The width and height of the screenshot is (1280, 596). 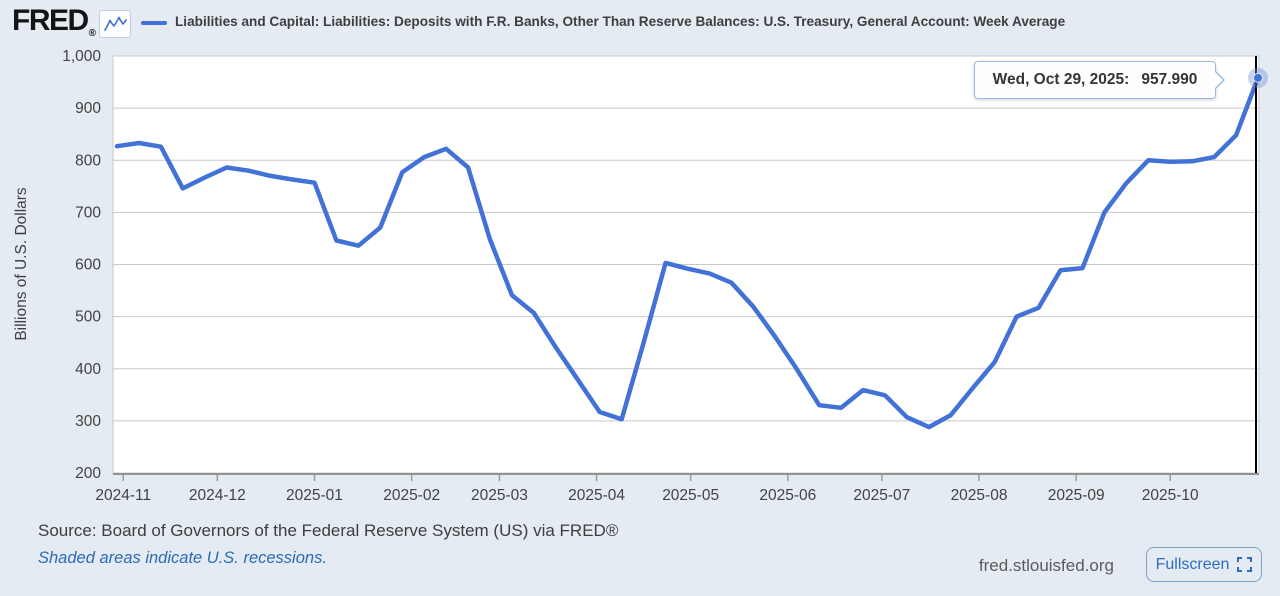 I want to click on tooltip-date: Wed, Oct 29, 2025:, so click(x=1061, y=79).